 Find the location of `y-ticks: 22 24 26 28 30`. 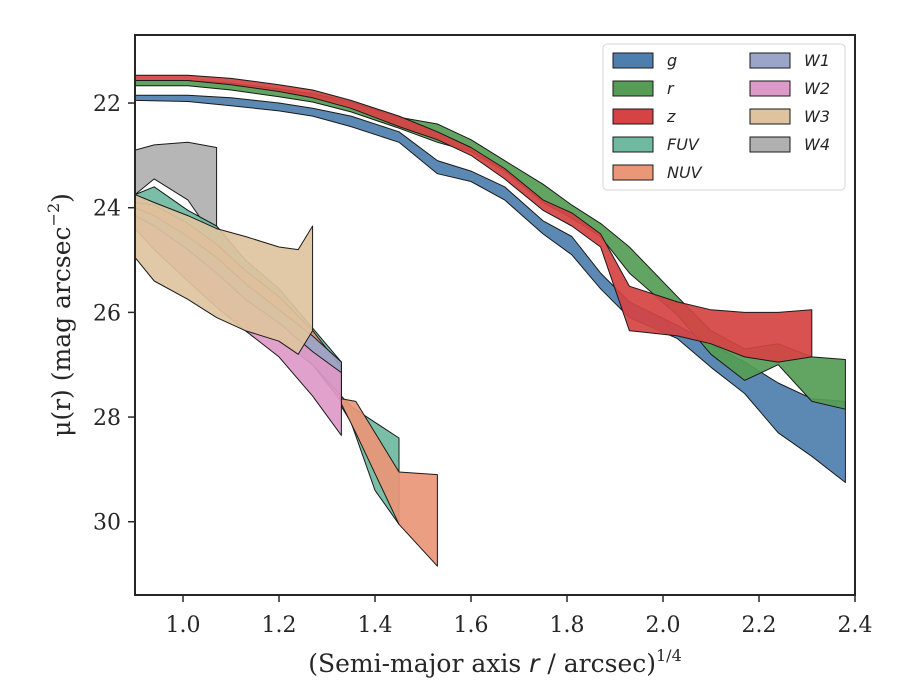

y-ticks: 22 24 26 28 30 is located at coordinates (114, 314).